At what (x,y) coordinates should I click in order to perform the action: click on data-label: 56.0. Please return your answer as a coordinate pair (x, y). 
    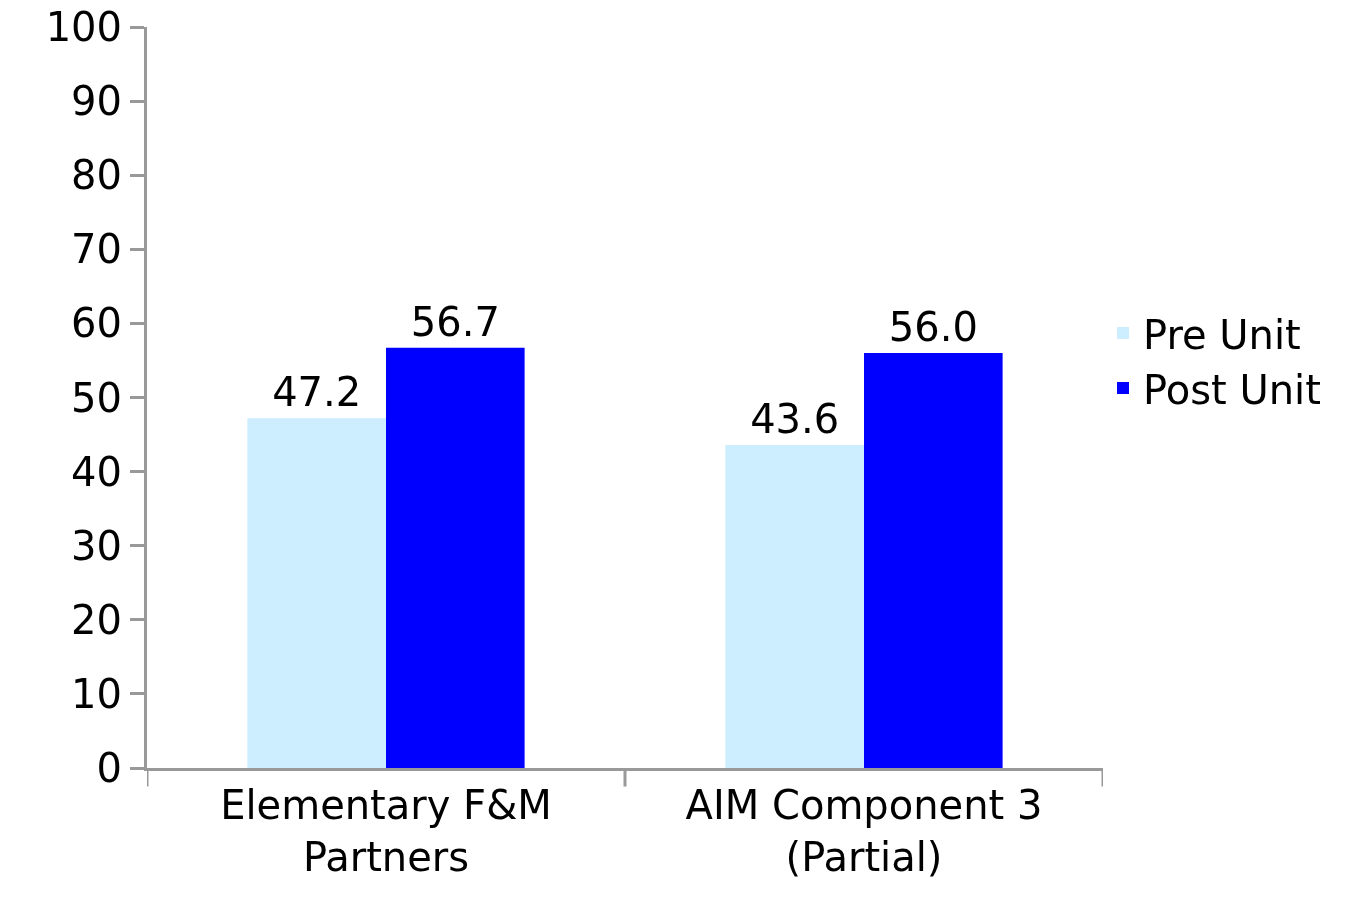
    Looking at the image, I should click on (933, 327).